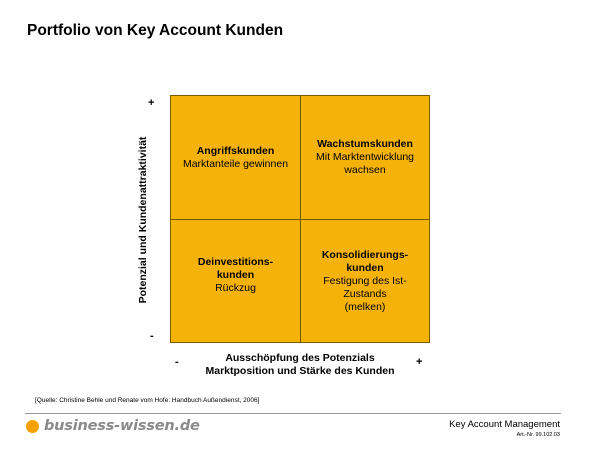 The image size is (600, 450). What do you see at coordinates (177, 362) in the screenshot?
I see `x-axis-minus: -` at bounding box center [177, 362].